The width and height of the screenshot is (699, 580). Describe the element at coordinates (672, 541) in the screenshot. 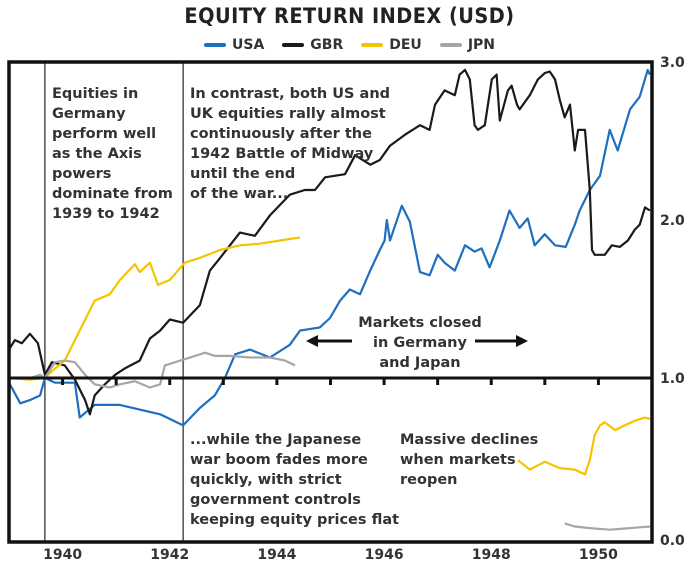

I see `y-tick-label: 0.0` at that location.